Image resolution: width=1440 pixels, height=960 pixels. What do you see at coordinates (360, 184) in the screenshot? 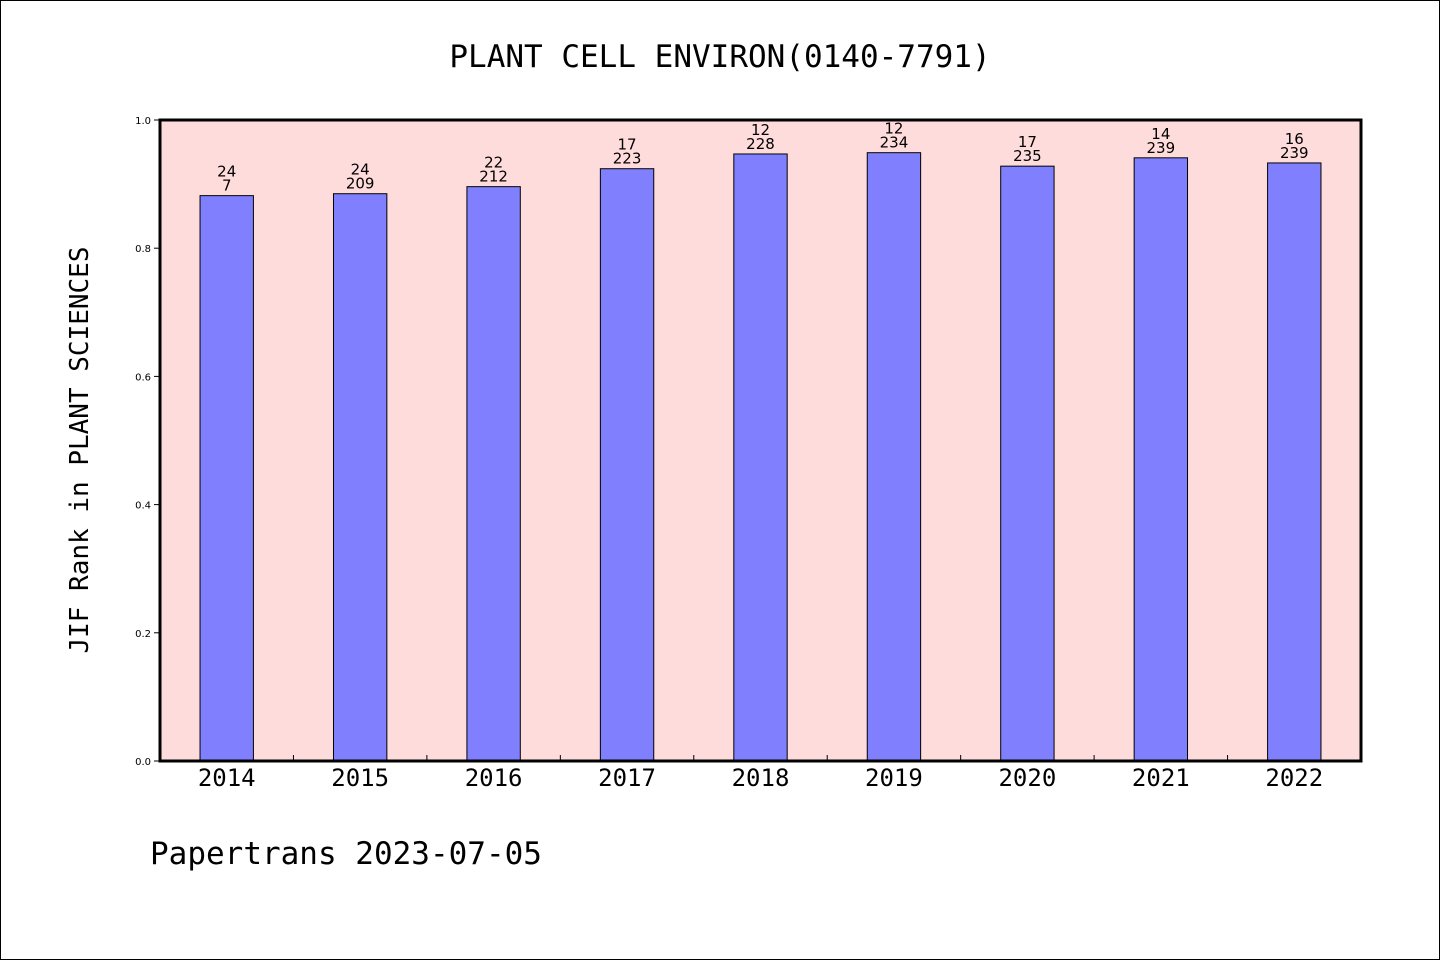
I see `bar-label-bottom: 209` at bounding box center [360, 184].